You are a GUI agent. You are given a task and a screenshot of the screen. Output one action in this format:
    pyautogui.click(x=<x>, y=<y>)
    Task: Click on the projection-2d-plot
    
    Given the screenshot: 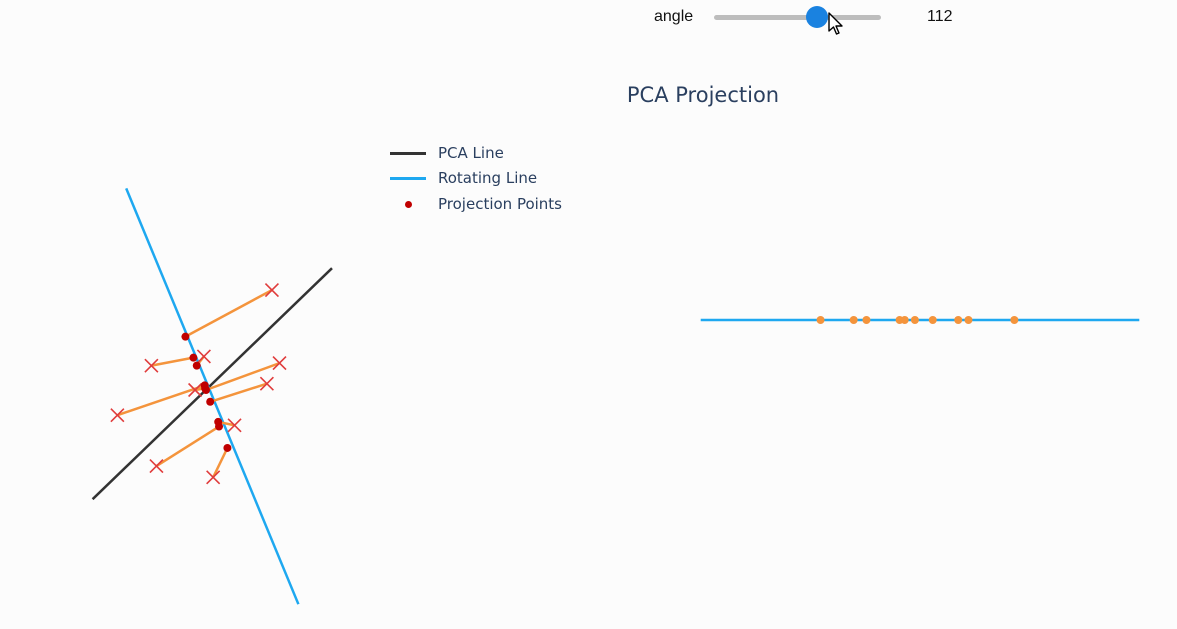 What is the action you would take?
    pyautogui.click(x=212, y=396)
    